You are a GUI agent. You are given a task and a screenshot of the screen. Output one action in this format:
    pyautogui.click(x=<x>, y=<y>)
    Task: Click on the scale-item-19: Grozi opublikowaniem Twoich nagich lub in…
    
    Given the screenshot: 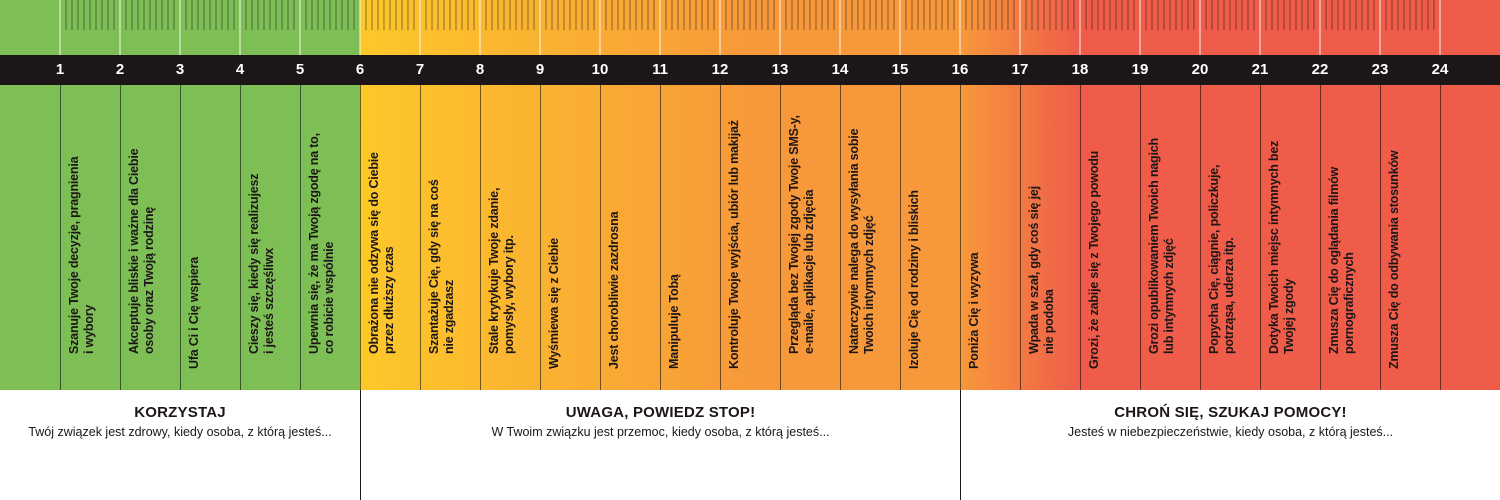 What is the action you would take?
    pyautogui.click(x=1170, y=237)
    